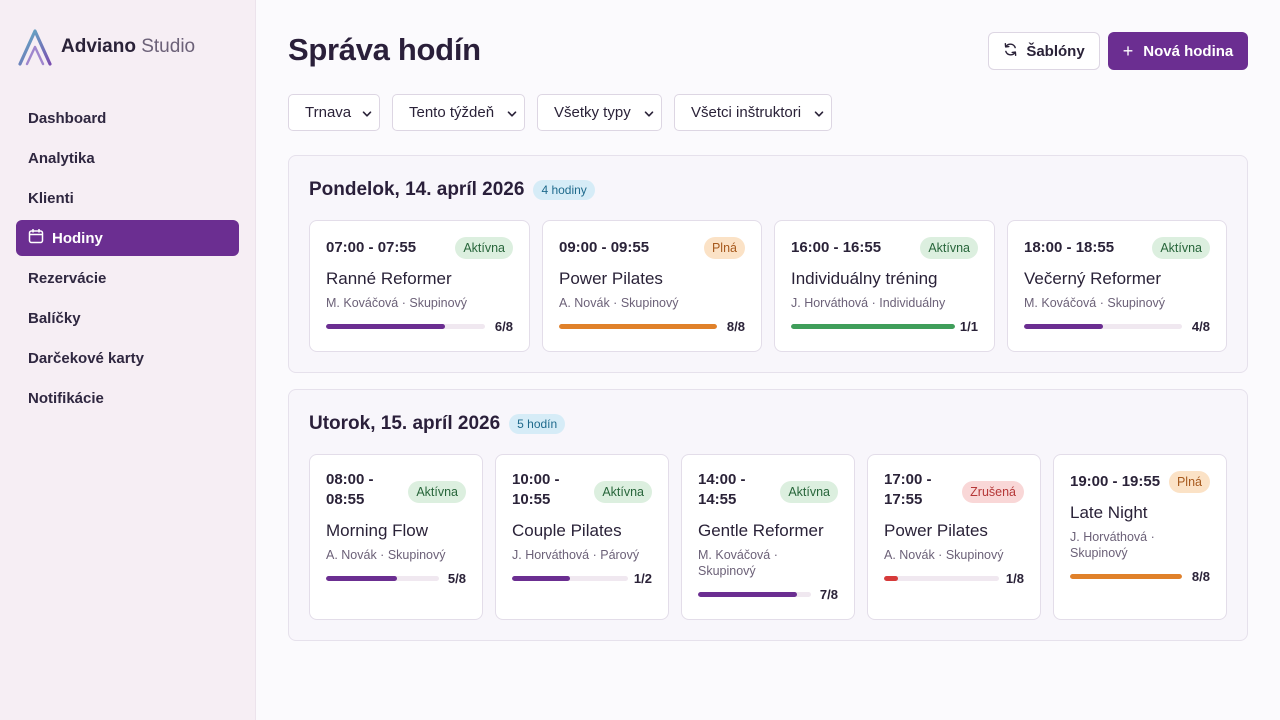 This screenshot has width=1280, height=720. I want to click on class-name: Ranné Reformer, so click(389, 278).